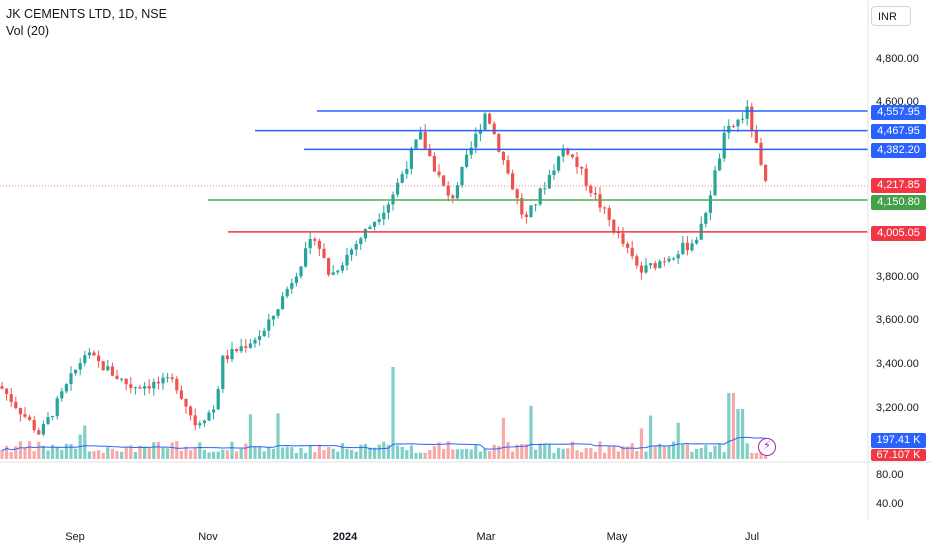 The height and width of the screenshot is (550, 932). Describe the element at coordinates (898, 112) in the screenshot. I see `level-tag-4557: 4,557.95` at that location.